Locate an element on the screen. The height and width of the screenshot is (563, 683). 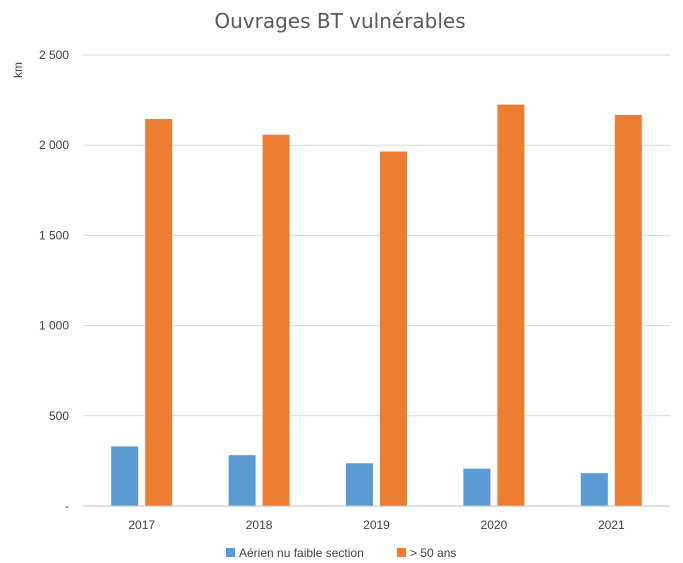
bar-aerien-2018 is located at coordinates (242, 480).